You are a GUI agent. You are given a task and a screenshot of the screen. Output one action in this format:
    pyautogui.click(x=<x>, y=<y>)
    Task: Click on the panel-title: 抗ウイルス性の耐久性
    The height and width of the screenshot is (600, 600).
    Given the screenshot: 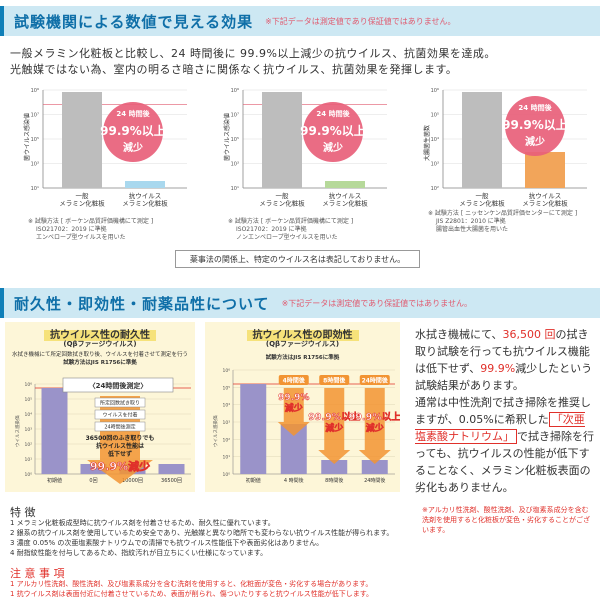 What is the action you would take?
    pyautogui.click(x=100, y=333)
    